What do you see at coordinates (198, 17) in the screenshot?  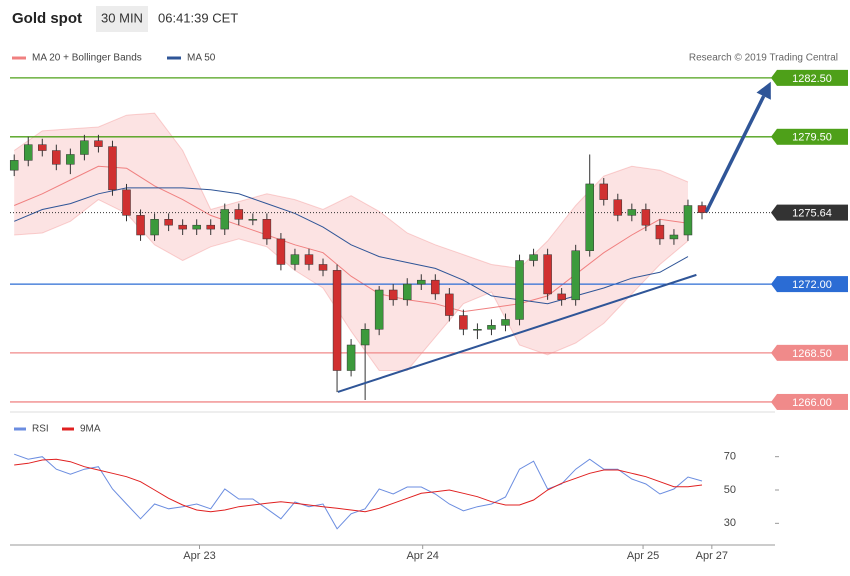 I see `time: 06:41:39 CET` at bounding box center [198, 17].